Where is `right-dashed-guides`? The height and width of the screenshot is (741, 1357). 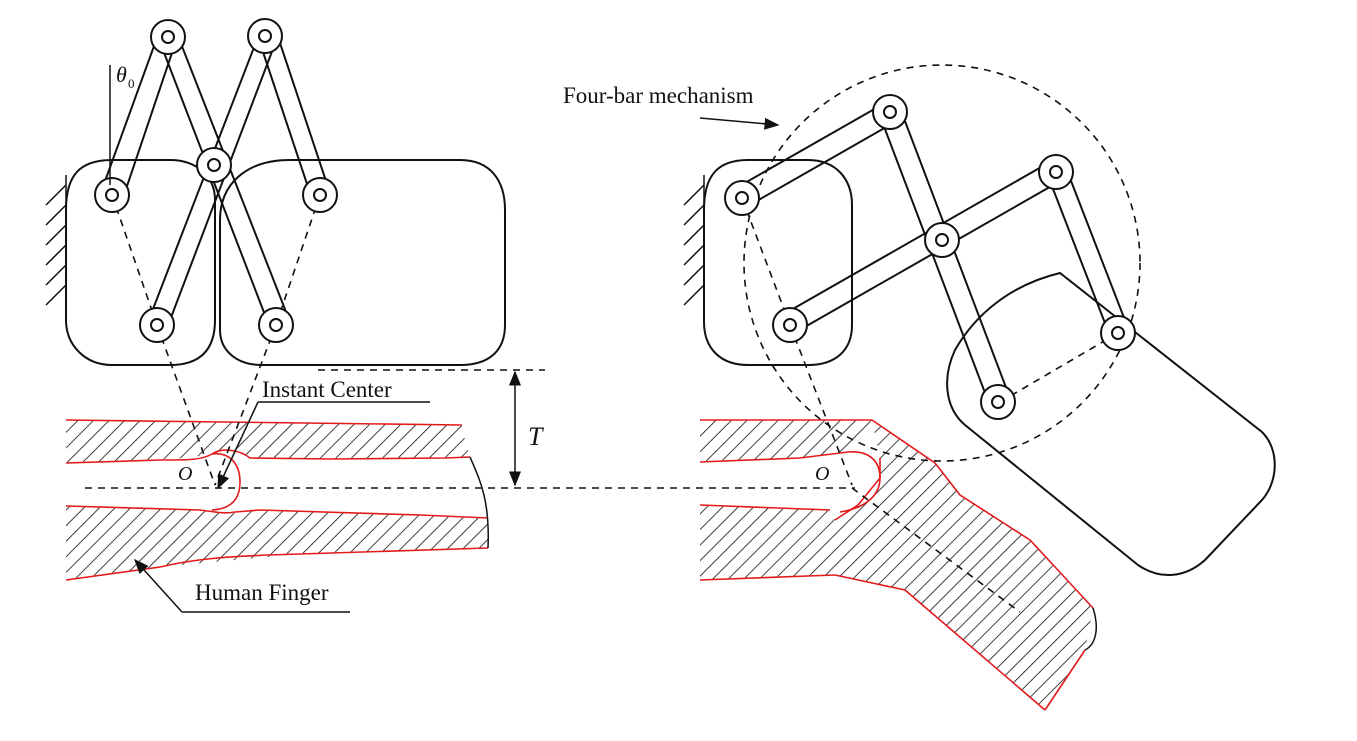 right-dashed-guides is located at coordinates (930, 341).